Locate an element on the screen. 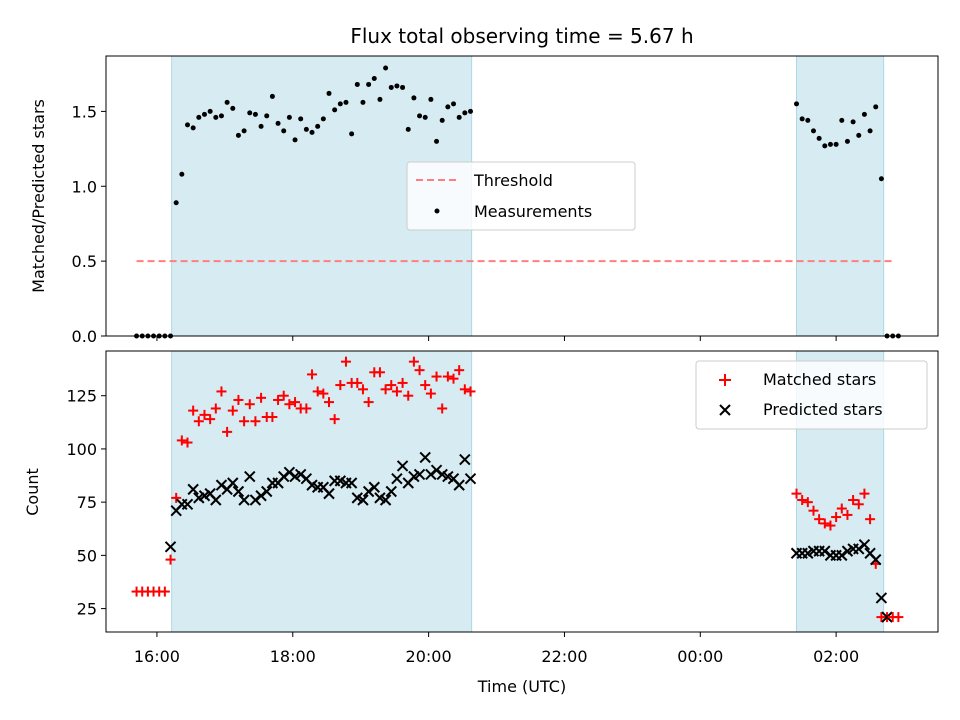 The height and width of the screenshot is (720, 960). x-axis-label: Time (UTC) is located at coordinates (521, 686).